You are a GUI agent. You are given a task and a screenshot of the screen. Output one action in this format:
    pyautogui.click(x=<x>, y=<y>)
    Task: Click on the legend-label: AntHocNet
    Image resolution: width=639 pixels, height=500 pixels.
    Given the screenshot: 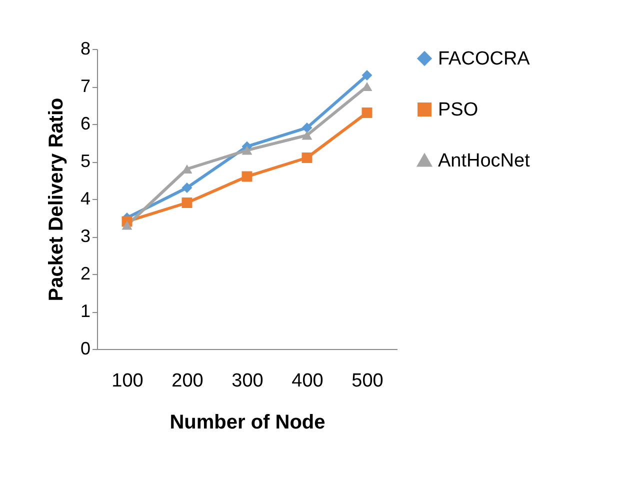 What is the action you would take?
    pyautogui.click(x=484, y=161)
    